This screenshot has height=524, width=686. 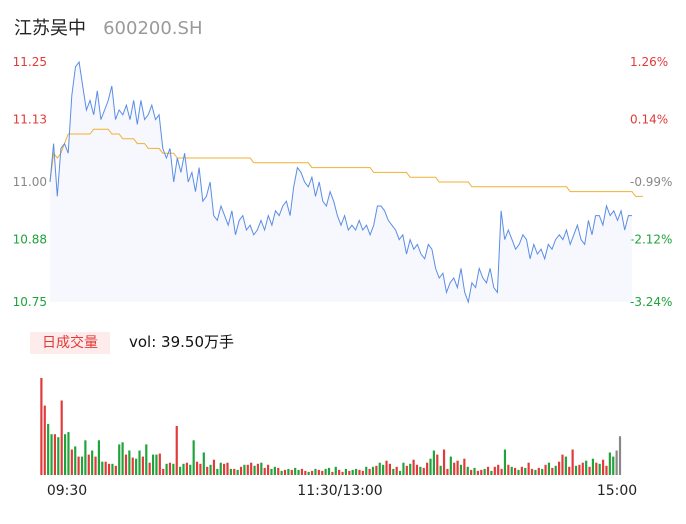 What do you see at coordinates (651, 302) in the screenshot?
I see `y-tick-pct-label: -3.24%` at bounding box center [651, 302].